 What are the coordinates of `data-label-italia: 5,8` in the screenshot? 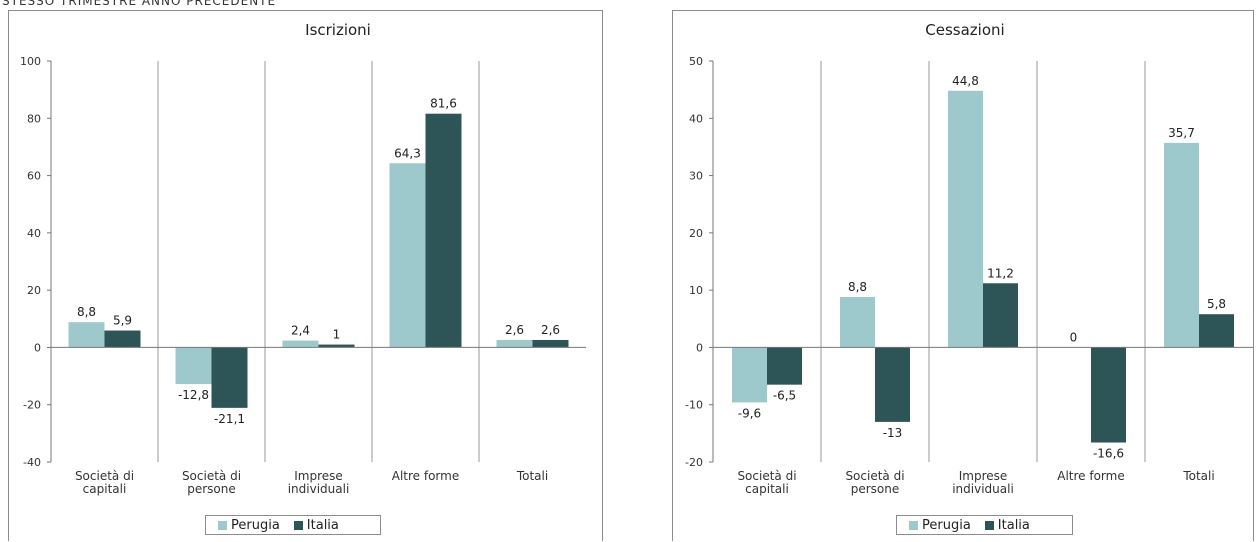 It's located at (1216, 304).